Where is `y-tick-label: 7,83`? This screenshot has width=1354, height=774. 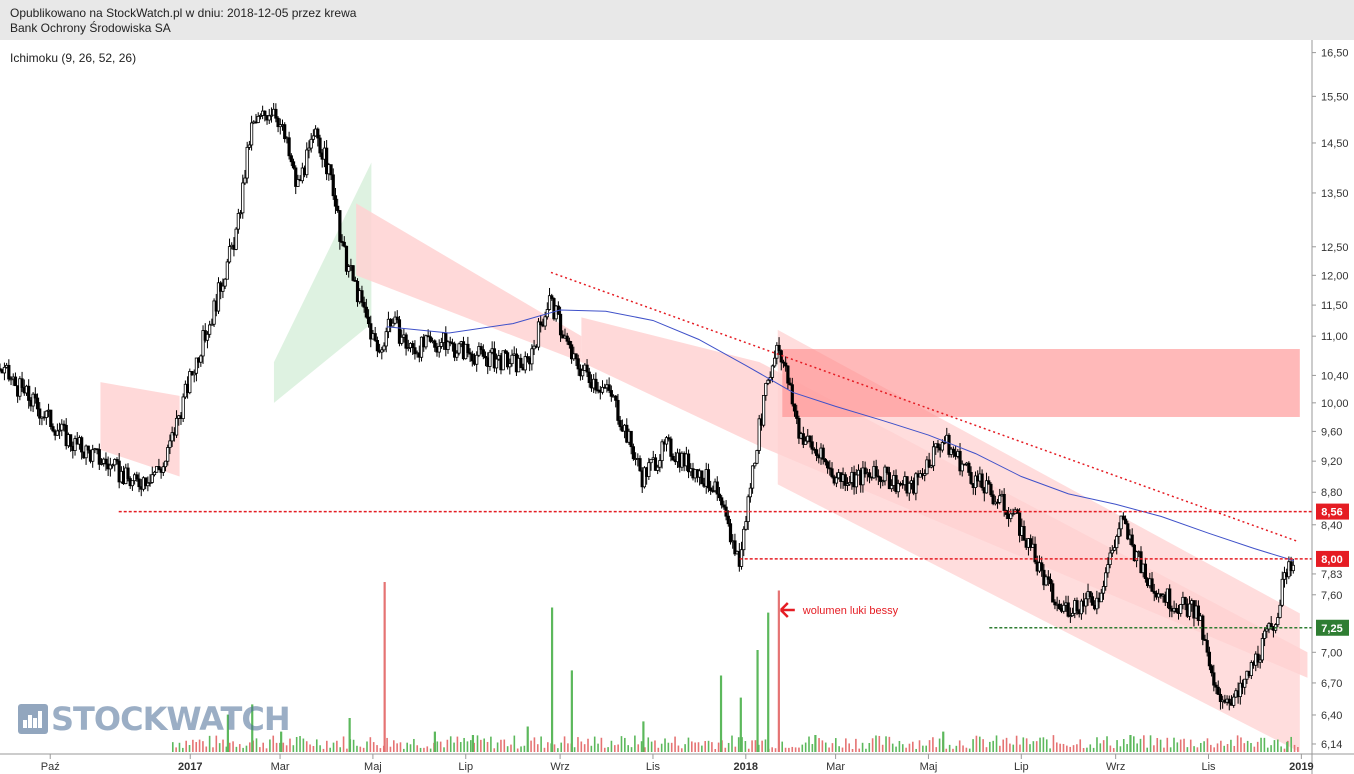
y-tick-label: 7,83 is located at coordinates (1331, 575).